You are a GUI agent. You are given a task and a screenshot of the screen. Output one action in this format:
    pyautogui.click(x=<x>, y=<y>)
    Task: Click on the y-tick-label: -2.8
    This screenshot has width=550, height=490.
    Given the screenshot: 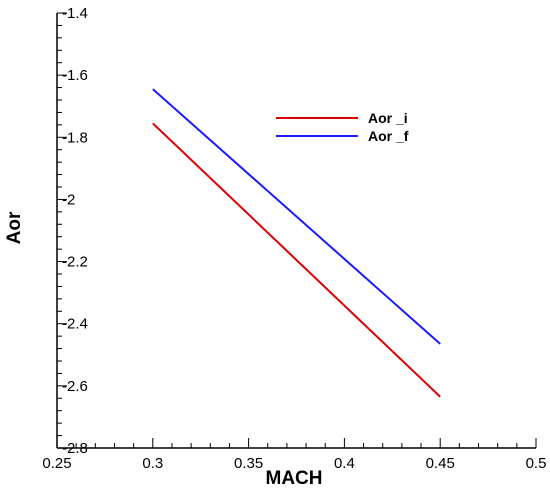 What is the action you would take?
    pyautogui.click(x=75, y=448)
    